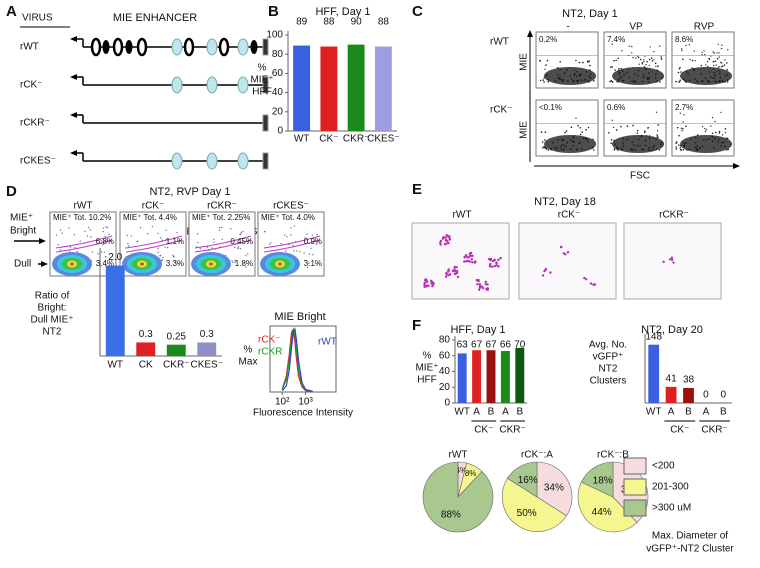  I want to click on y-tick-label: 40, so click(445, 371).